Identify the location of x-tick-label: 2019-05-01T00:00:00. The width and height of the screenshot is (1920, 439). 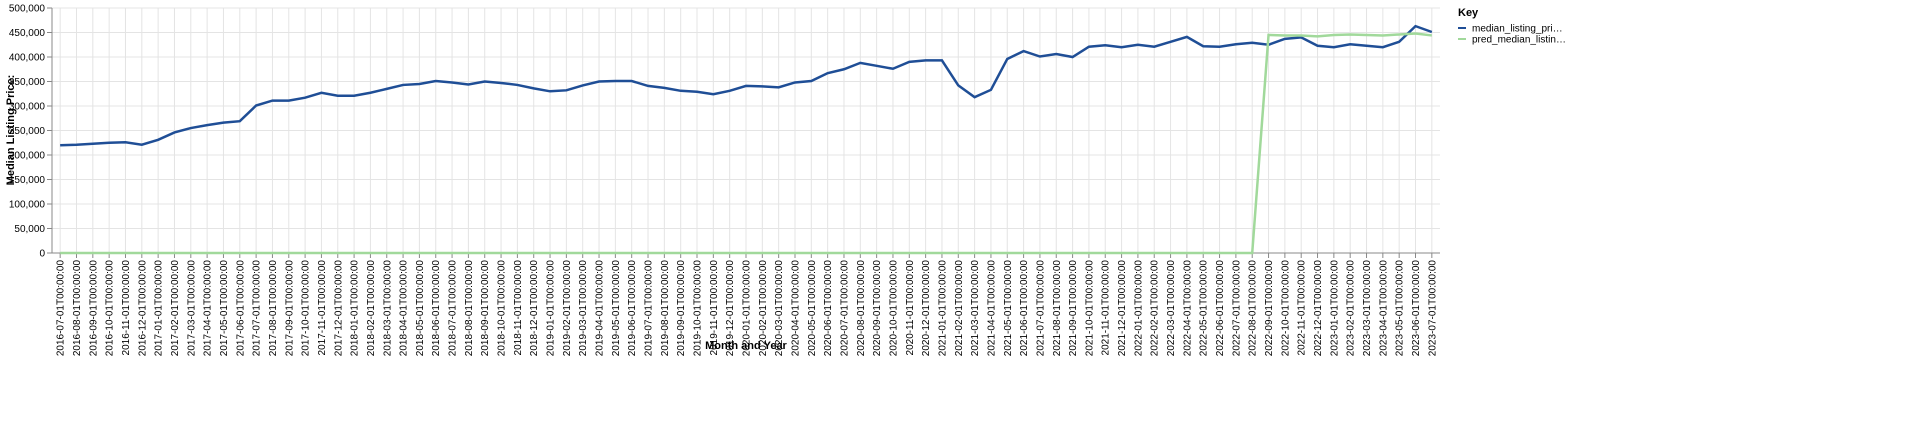
(616, 308).